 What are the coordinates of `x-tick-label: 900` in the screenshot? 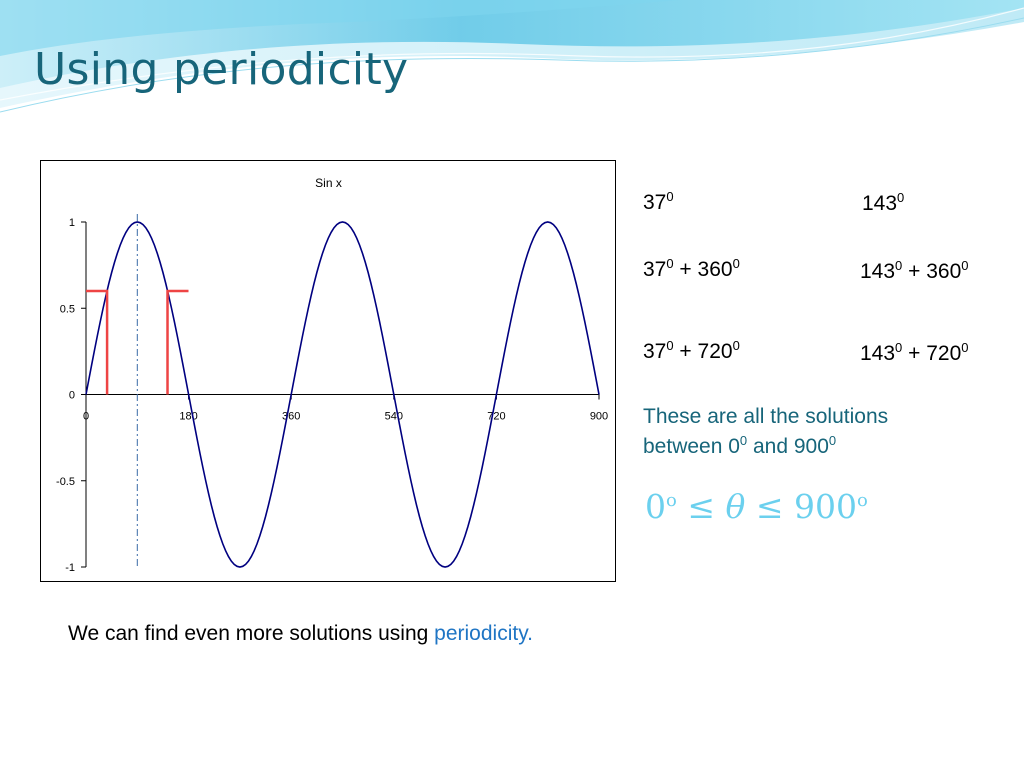 It's located at (599, 417).